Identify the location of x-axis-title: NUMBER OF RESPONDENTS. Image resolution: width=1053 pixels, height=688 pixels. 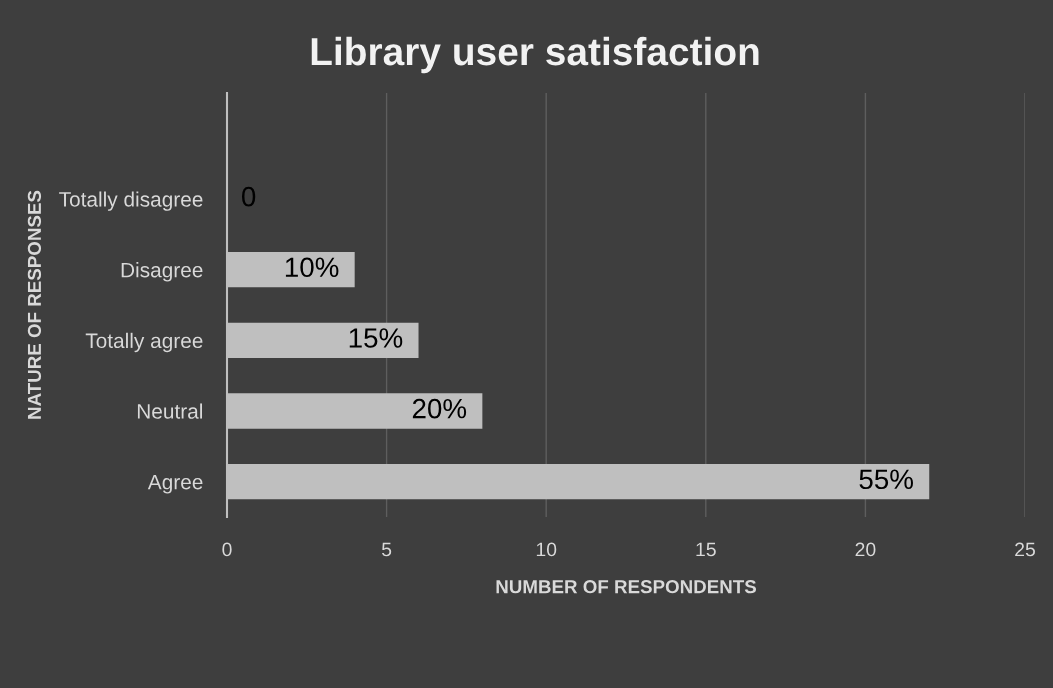
(626, 587).